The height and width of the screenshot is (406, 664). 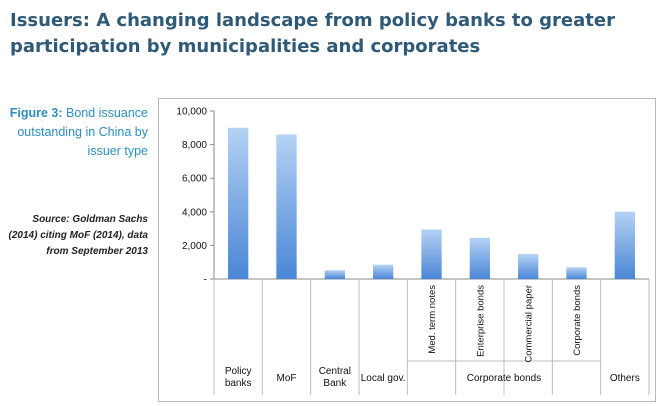 I want to click on category-label: MoF, so click(x=287, y=378).